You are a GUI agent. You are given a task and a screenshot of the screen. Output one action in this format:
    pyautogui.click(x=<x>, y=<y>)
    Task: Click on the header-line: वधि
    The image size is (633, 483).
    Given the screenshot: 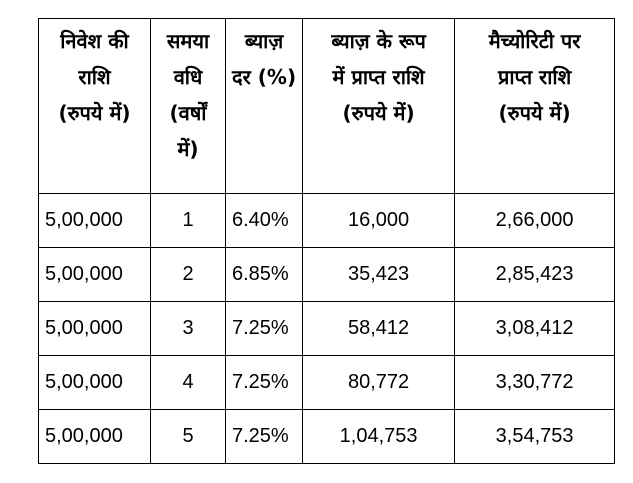 What is the action you would take?
    pyautogui.click(x=188, y=77)
    